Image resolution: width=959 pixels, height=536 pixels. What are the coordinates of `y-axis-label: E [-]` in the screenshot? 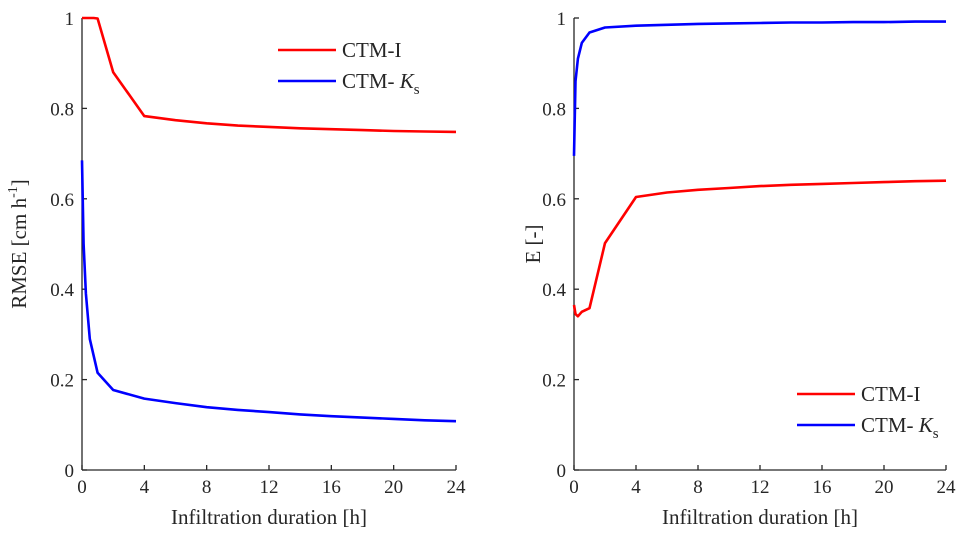 It's located at (533, 243).